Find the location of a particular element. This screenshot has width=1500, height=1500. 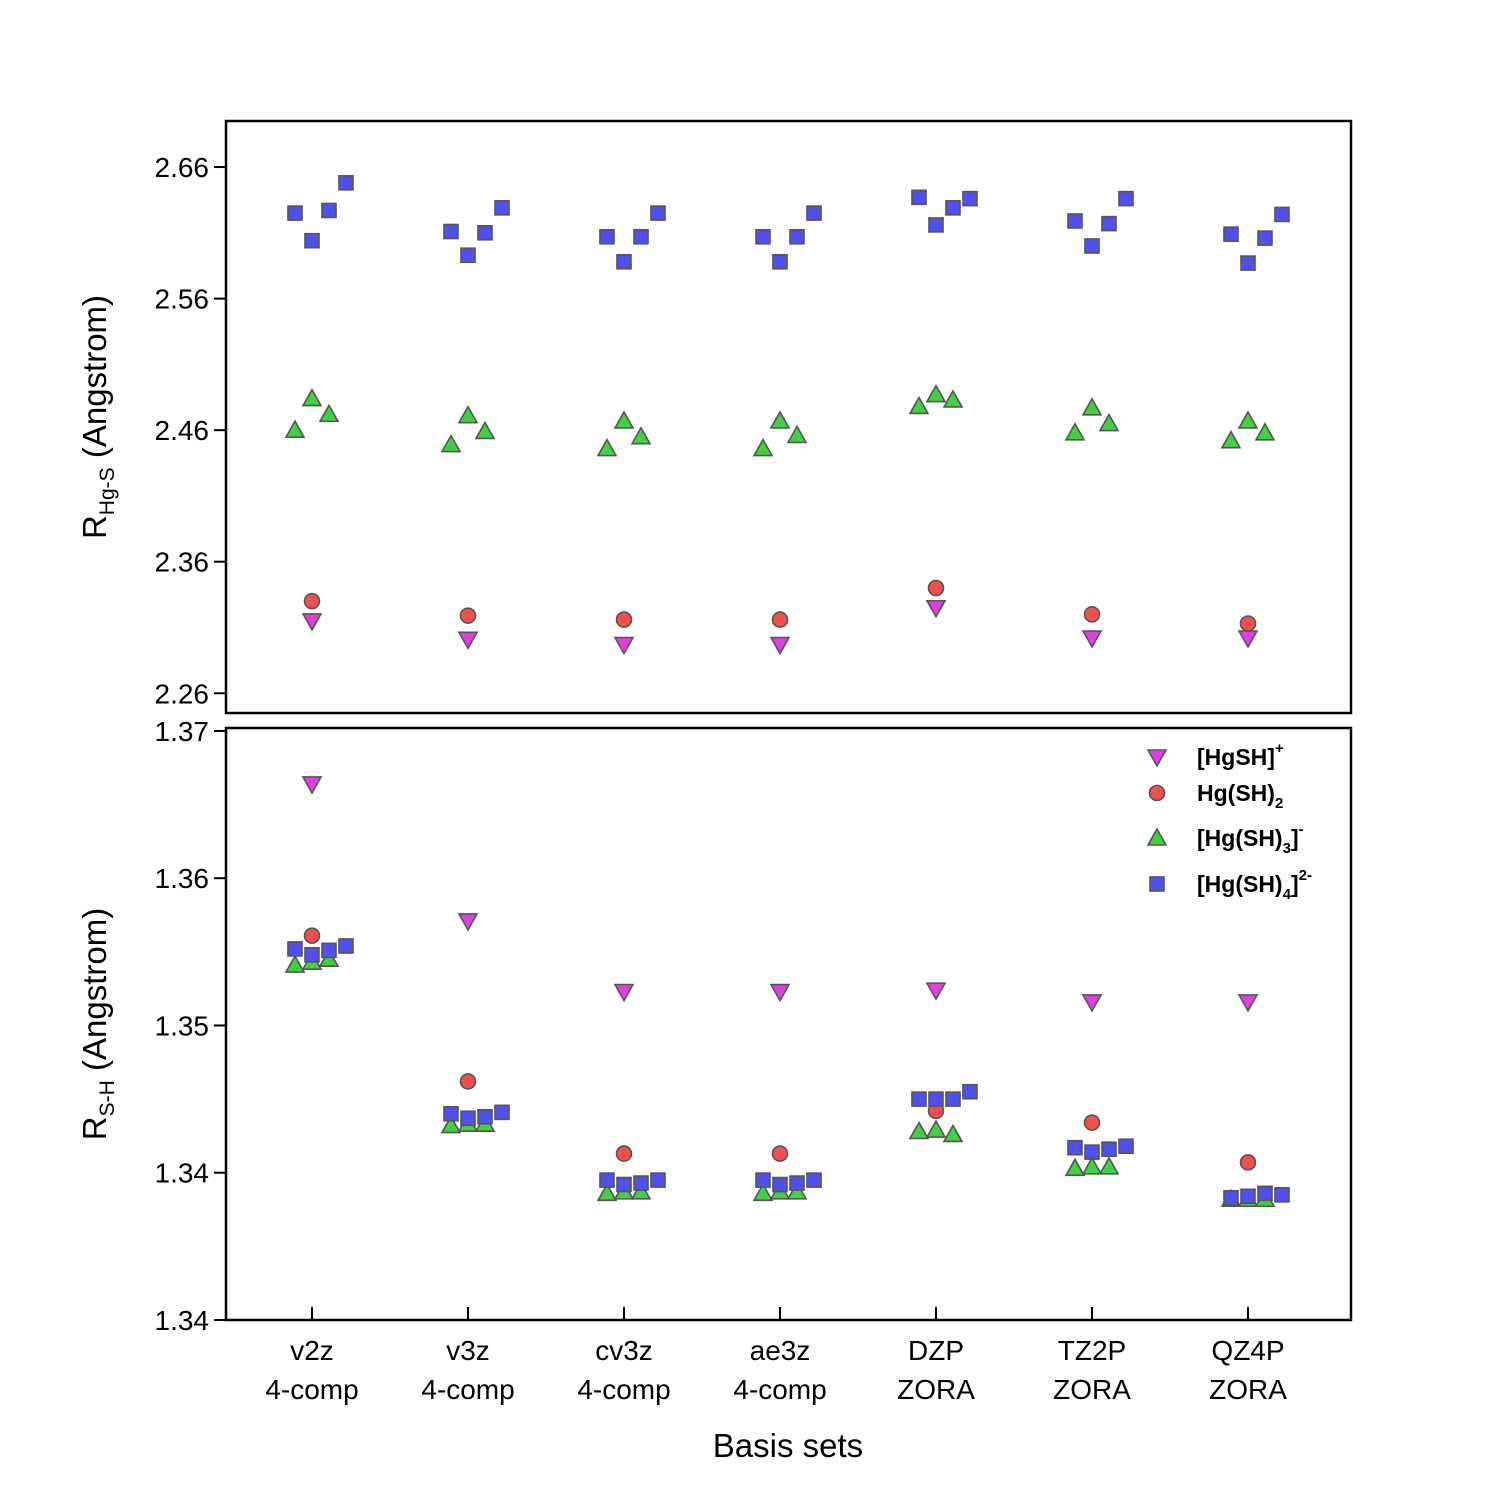

x-category-label: v2z is located at coordinates (312, 1350).